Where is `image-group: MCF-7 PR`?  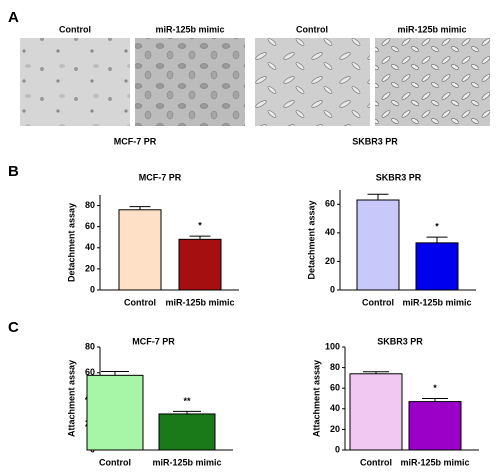
image-group: MCF-7 PR is located at coordinates (135, 141).